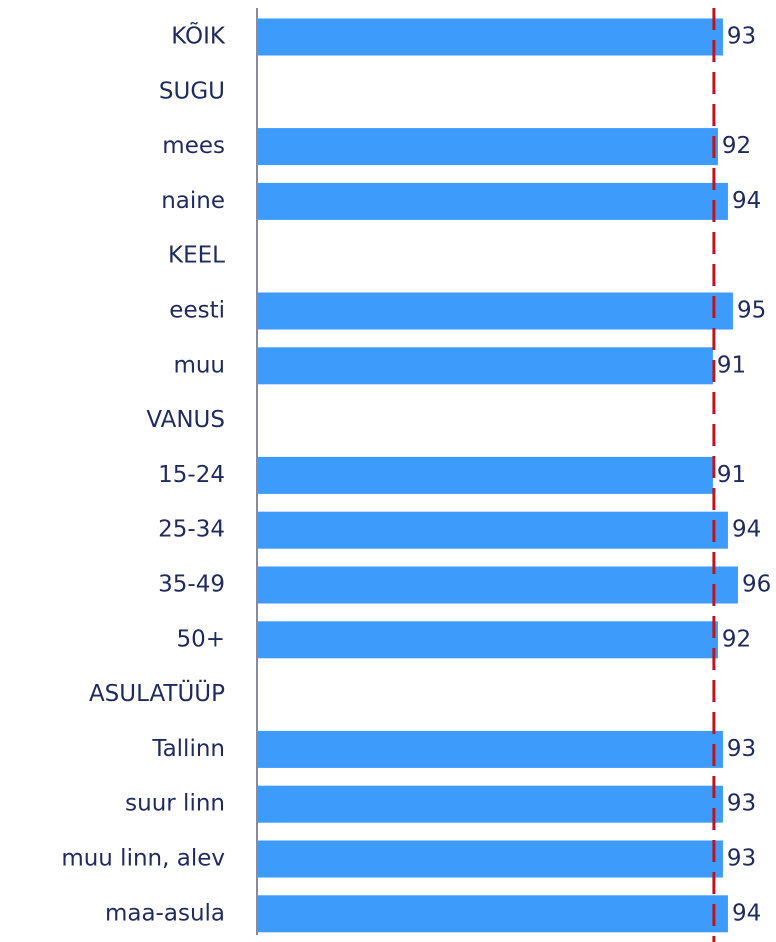 Image resolution: width=776 pixels, height=942 pixels. Describe the element at coordinates (200, 639) in the screenshot. I see `category-label: 50+` at that location.